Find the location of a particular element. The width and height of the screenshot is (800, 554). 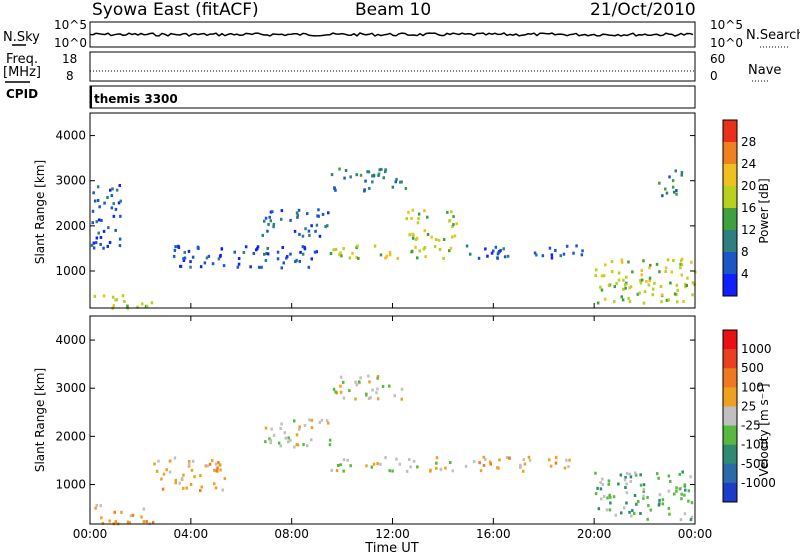

nsearch-tick-top: 10^5 is located at coordinates (726, 25).